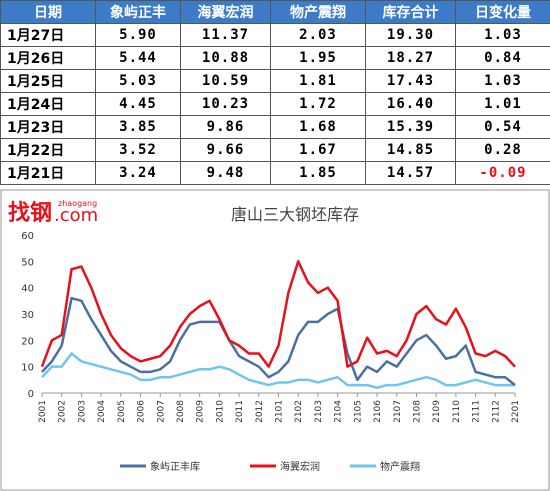  I want to click on x-tick-label: 2105, so click(358, 411).